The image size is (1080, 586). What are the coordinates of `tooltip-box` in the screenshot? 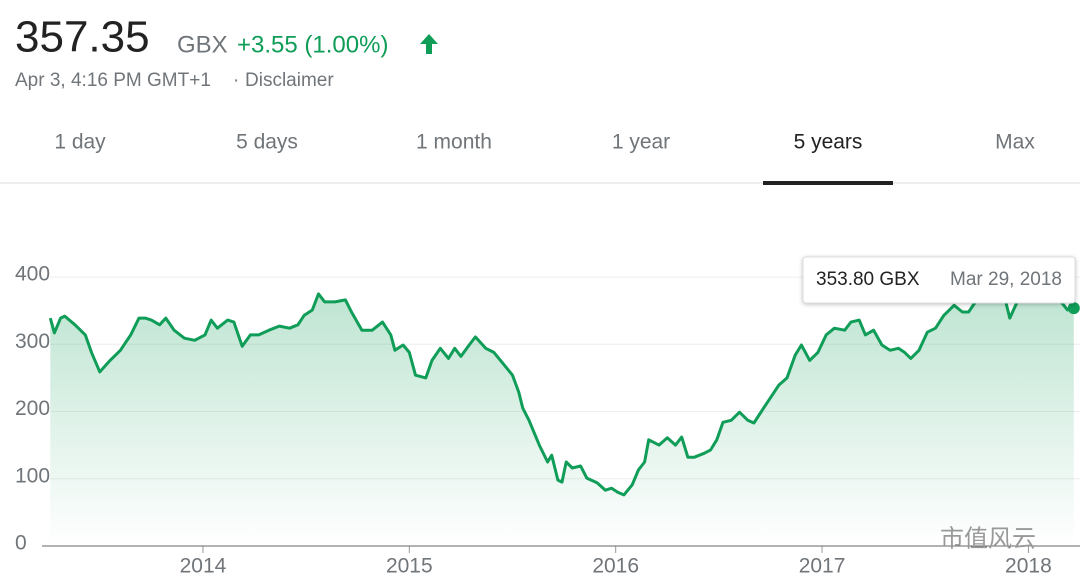 It's located at (939, 280).